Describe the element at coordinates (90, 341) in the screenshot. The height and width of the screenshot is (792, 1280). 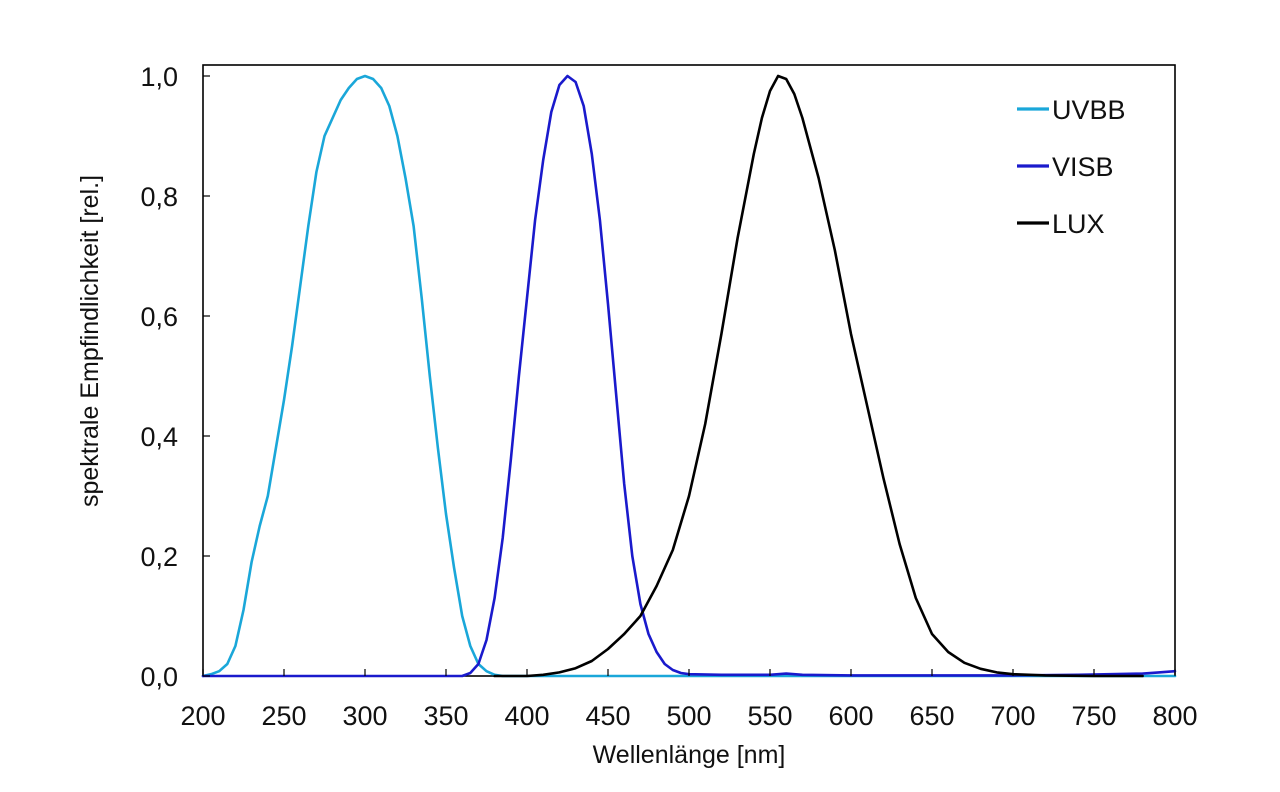
I see `y-axis-title: spektrale Empfindlichkeit [rel.]` at that location.